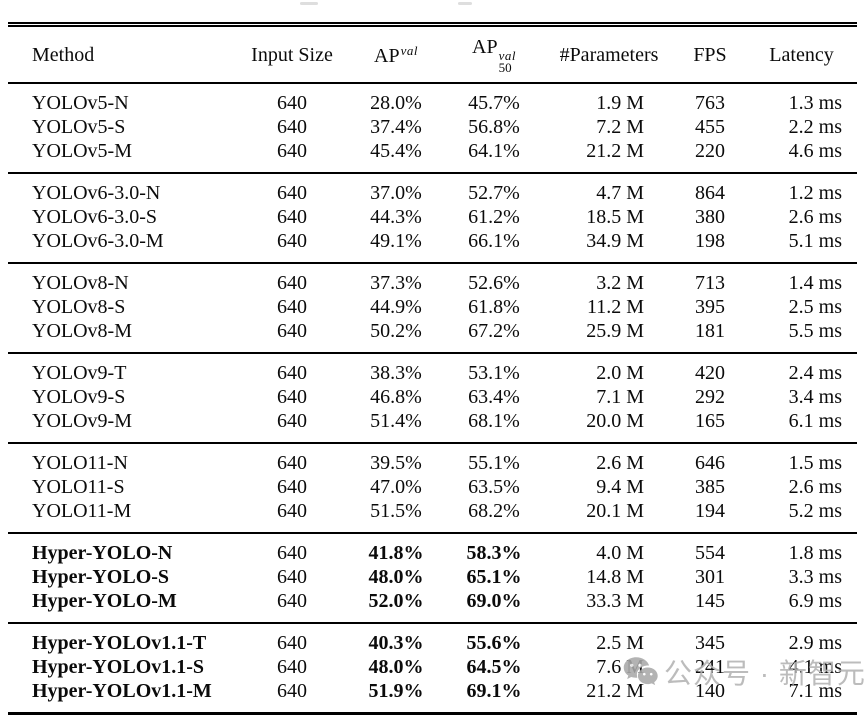 This screenshot has height=715, width=865. What do you see at coordinates (494, 397) in the screenshot?
I see `ap50-val-cell: 63.4%` at bounding box center [494, 397].